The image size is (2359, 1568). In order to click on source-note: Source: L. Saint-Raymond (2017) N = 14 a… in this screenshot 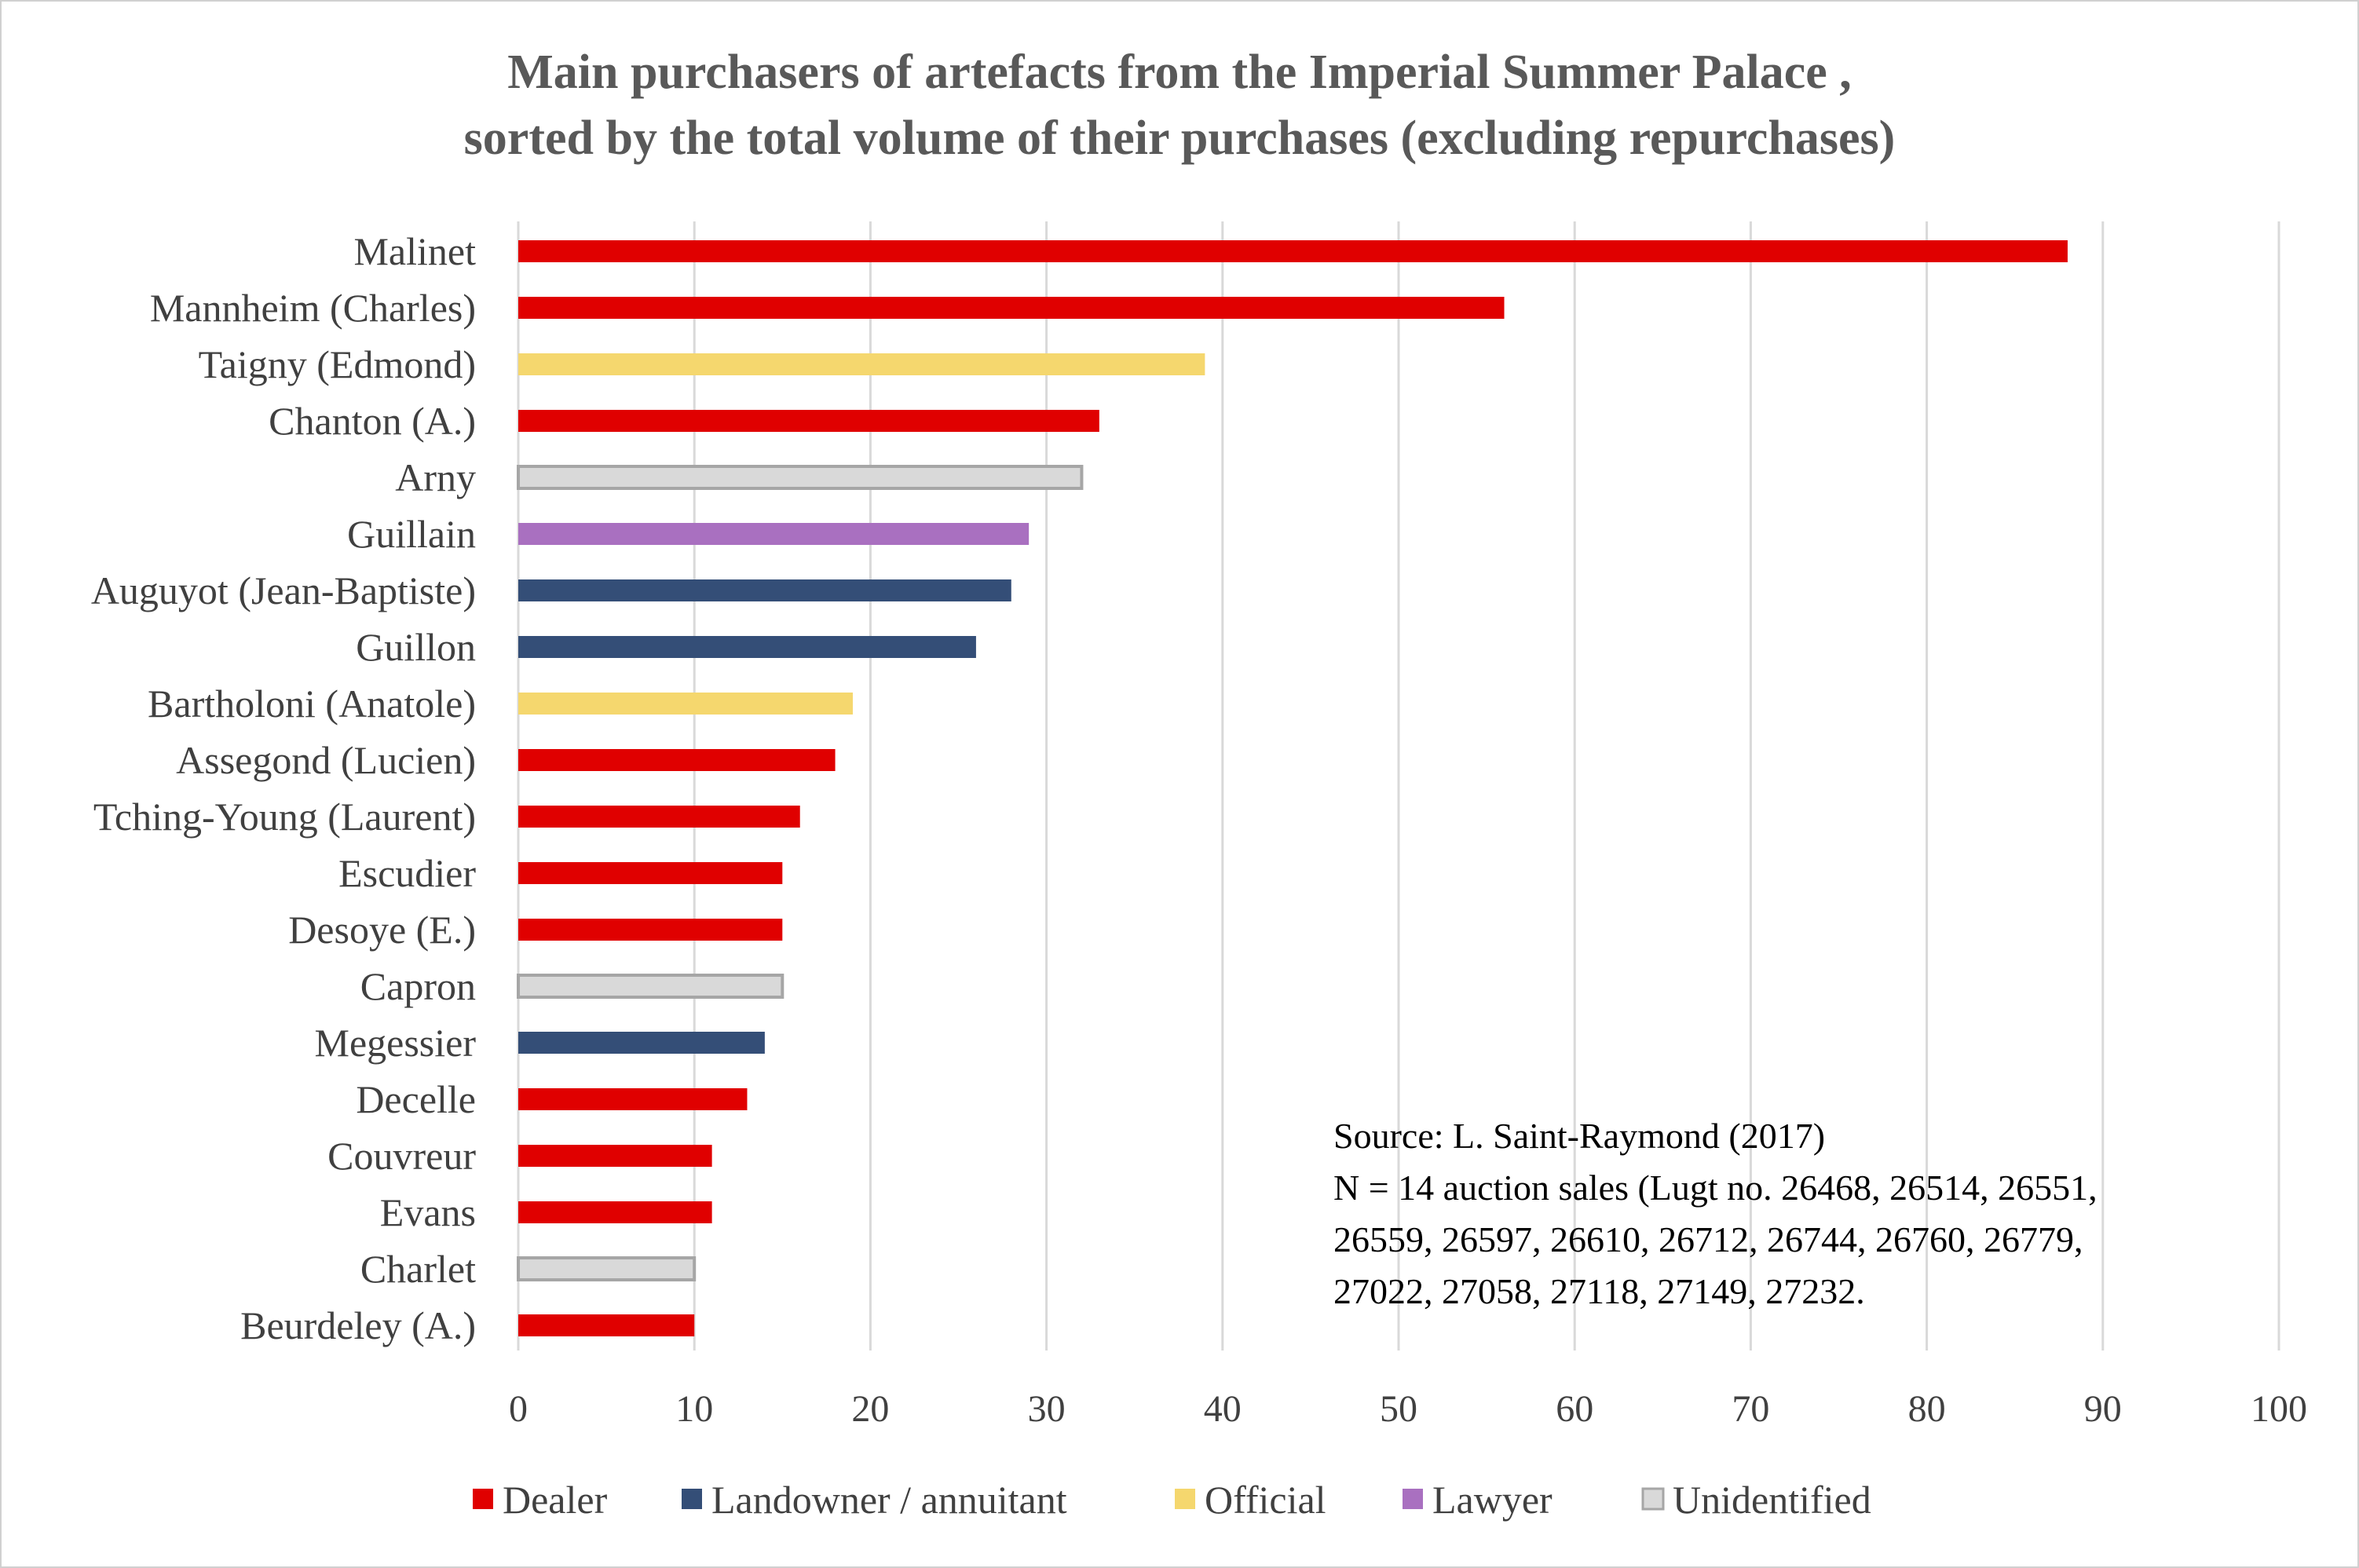, I will do `click(1715, 1213)`.